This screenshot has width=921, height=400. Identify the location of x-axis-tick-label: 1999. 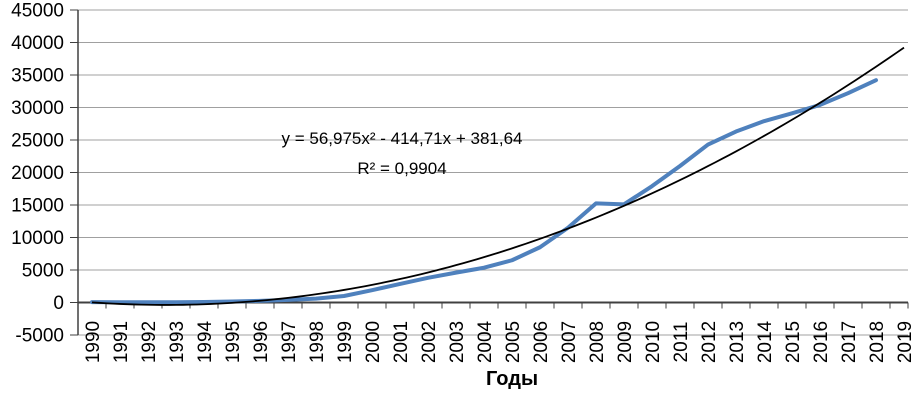
(345, 342).